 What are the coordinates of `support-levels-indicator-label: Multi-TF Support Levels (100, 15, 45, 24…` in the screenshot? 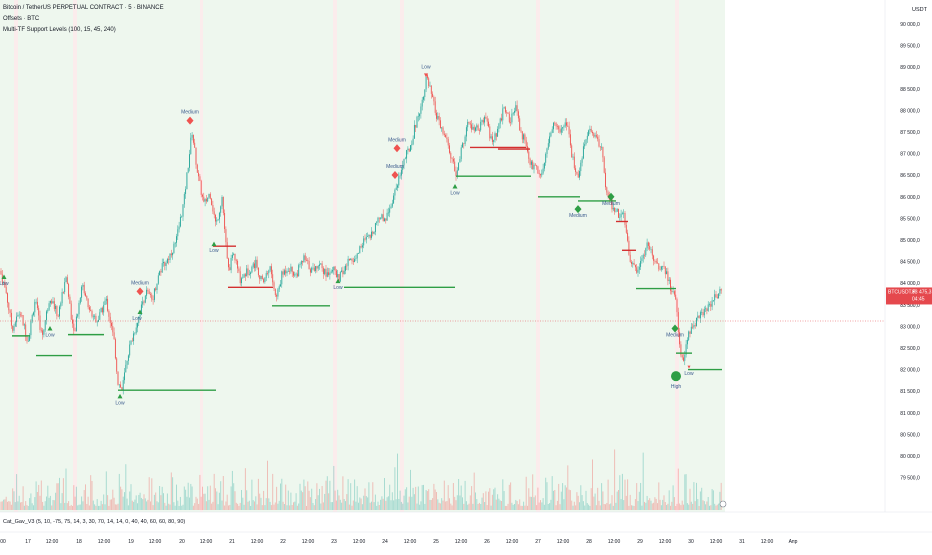 It's located at (59, 30).